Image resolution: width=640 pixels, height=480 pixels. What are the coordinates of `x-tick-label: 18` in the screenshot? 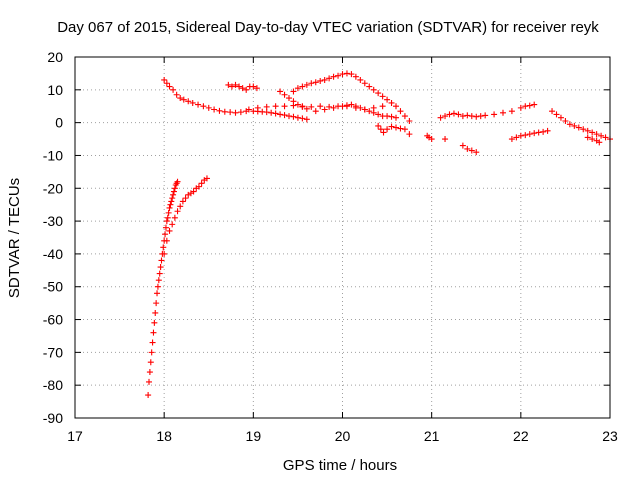 It's located at (164, 436).